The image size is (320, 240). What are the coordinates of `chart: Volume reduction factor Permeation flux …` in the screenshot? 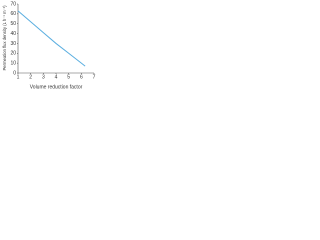 It's located at (49, 45).